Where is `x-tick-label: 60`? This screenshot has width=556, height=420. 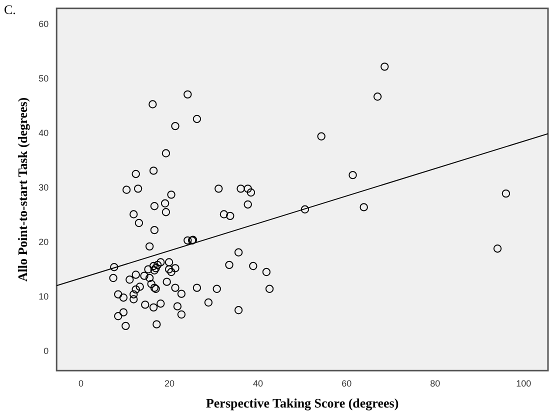 x-tick-label: 60 is located at coordinates (347, 383).